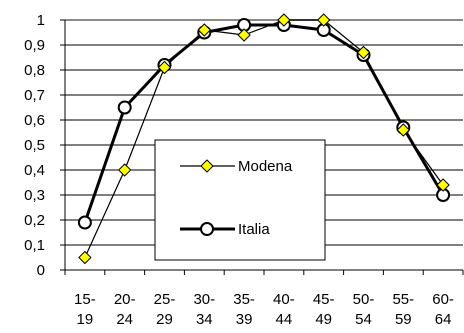  I want to click on y-tick-label: 1, so click(41, 20).